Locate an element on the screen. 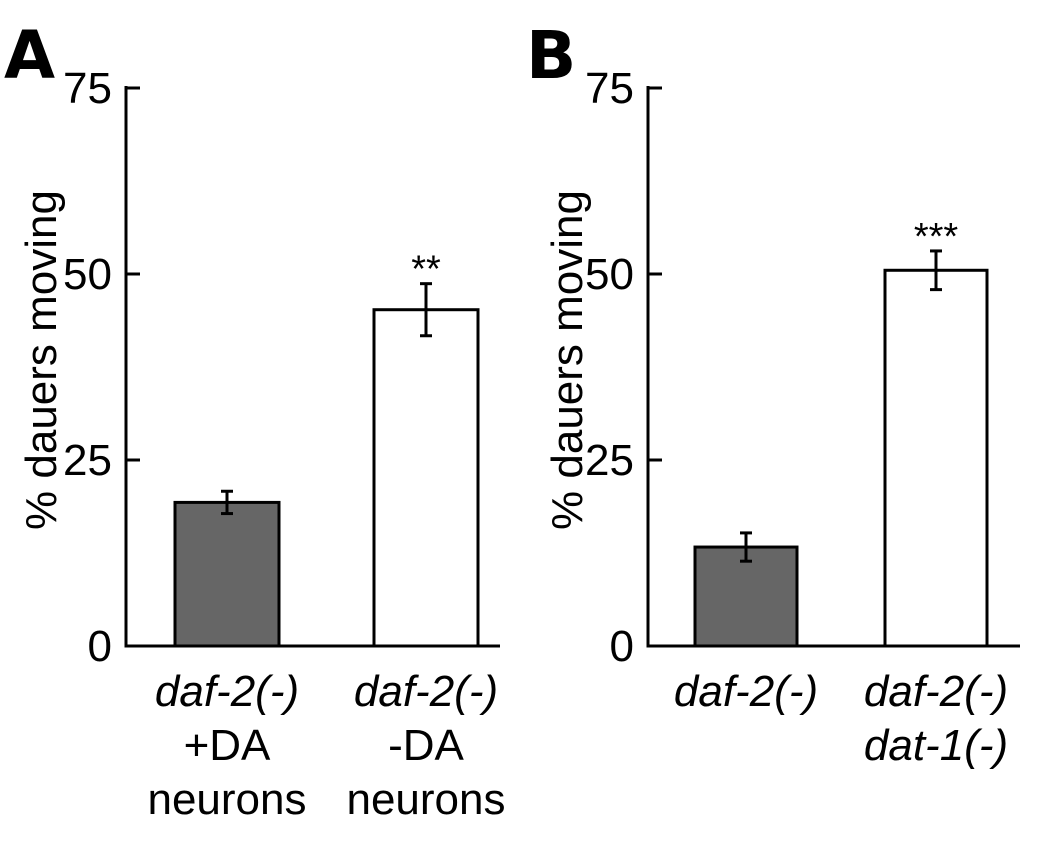 This screenshot has height=857, width=1050. panel-letter-b: B is located at coordinates (551, 55).